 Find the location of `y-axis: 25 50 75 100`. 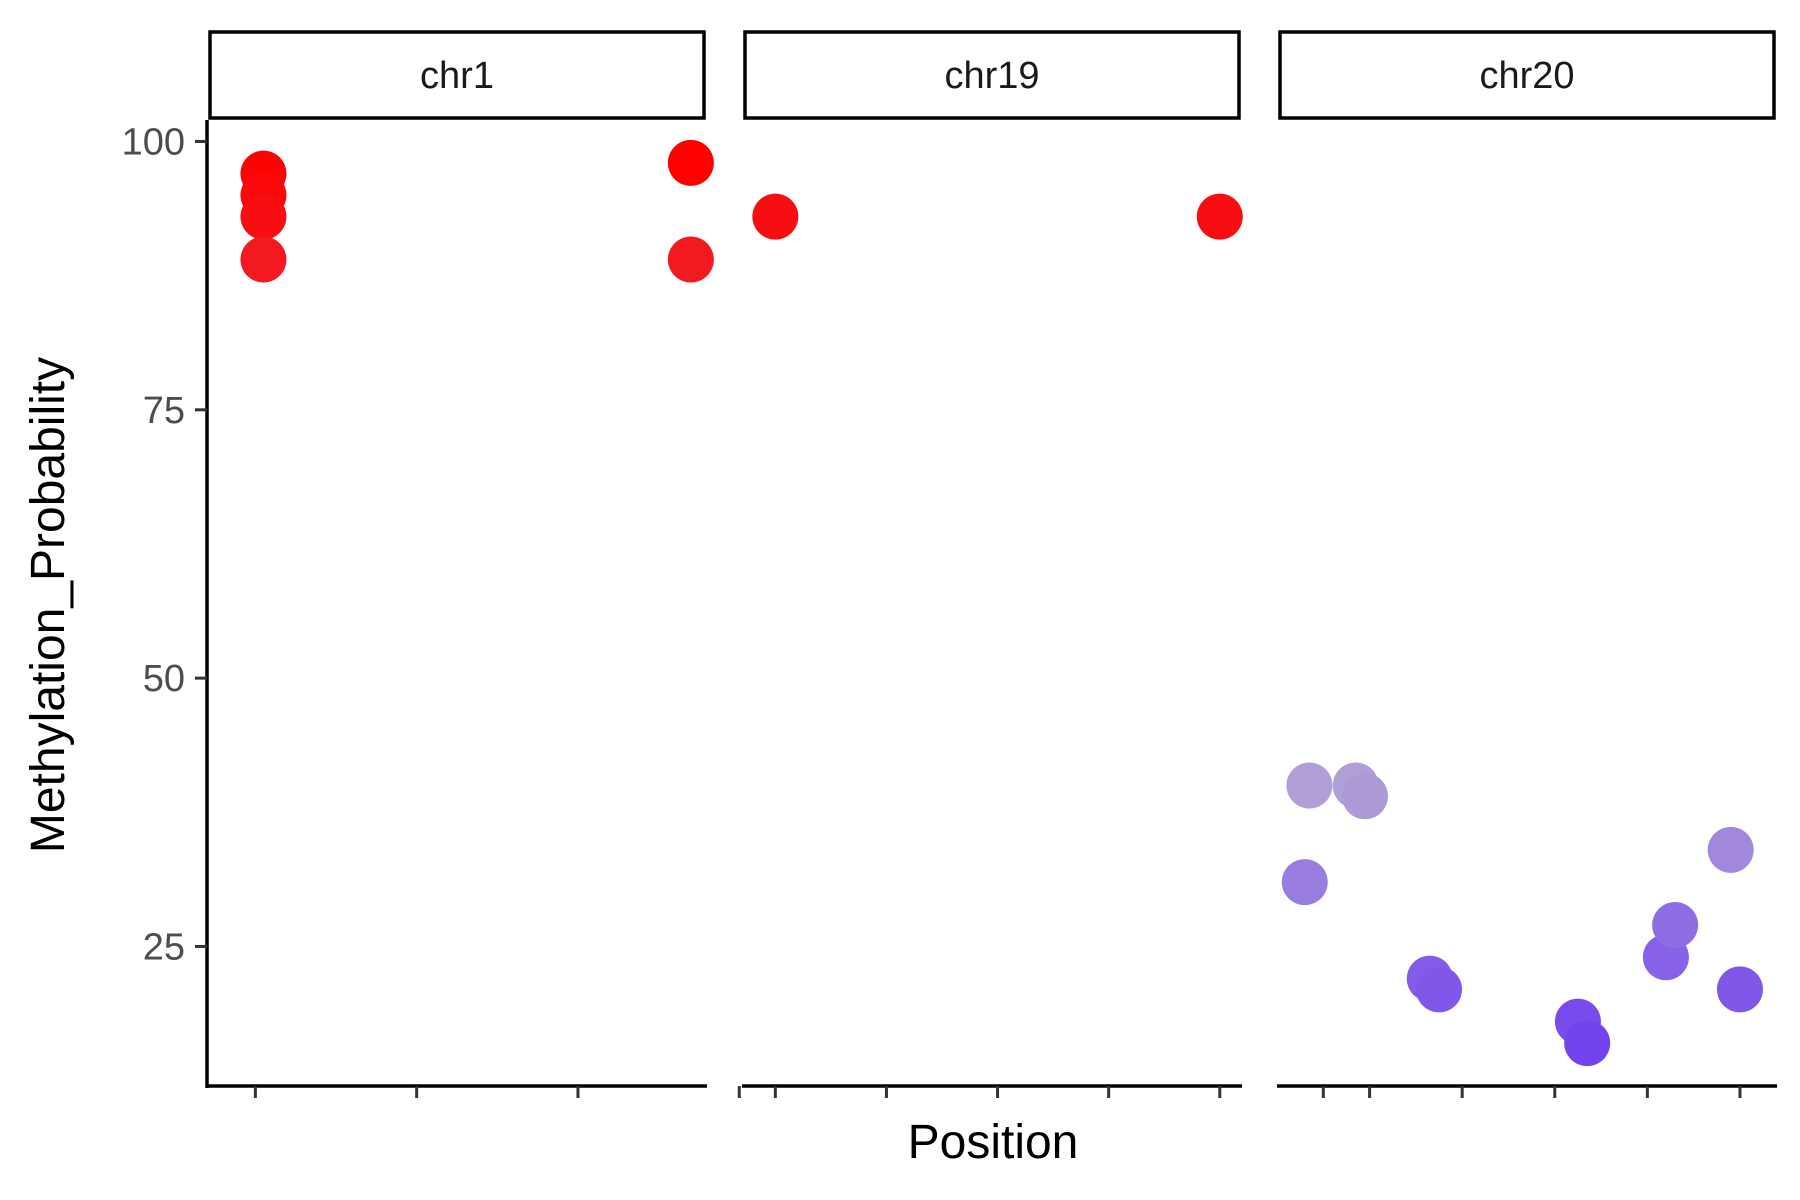

y-axis: 25 50 75 100 is located at coordinates (165, 604).